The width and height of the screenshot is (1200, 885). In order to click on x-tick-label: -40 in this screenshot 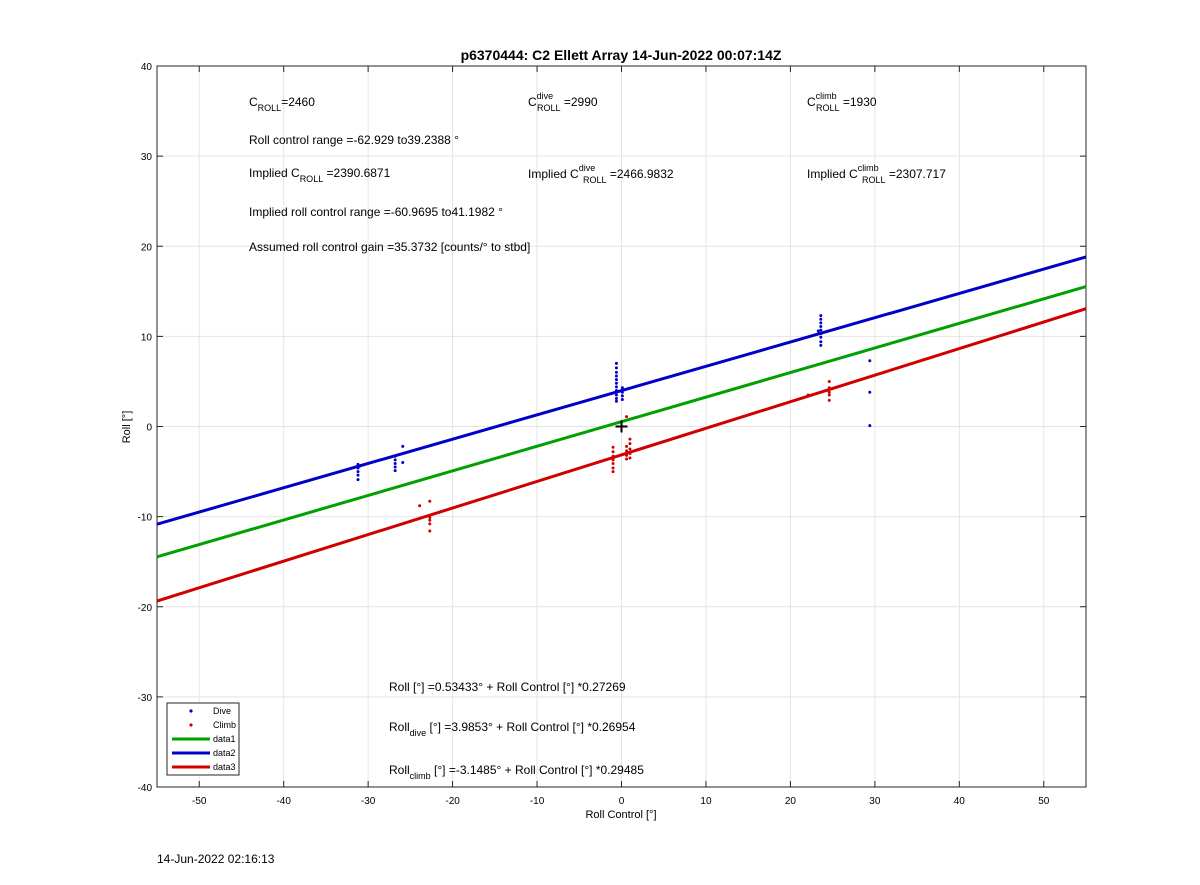, I will do `click(283, 801)`.